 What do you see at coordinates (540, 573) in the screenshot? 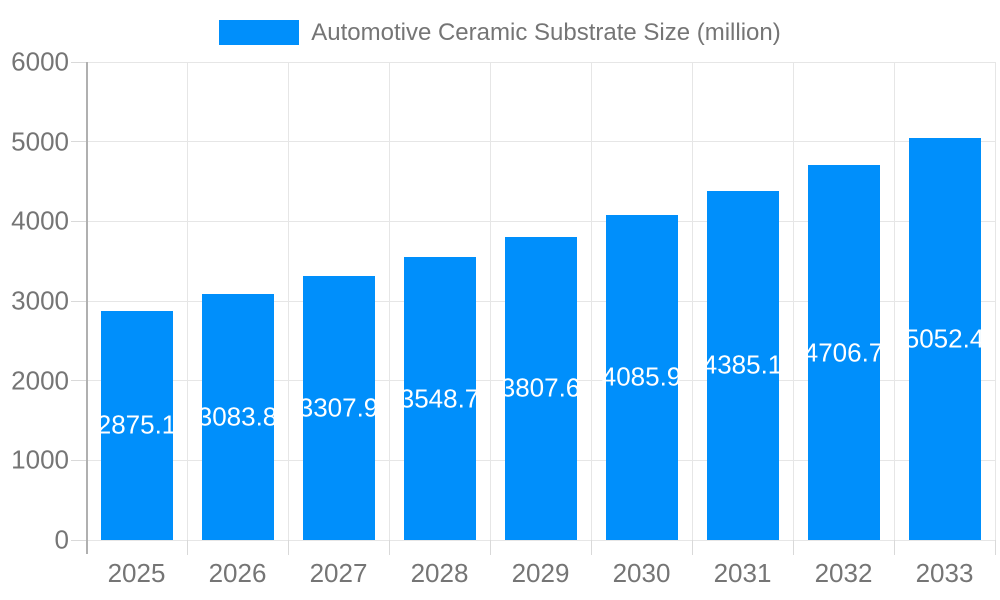
I see `x-axis-label: 2029` at bounding box center [540, 573].